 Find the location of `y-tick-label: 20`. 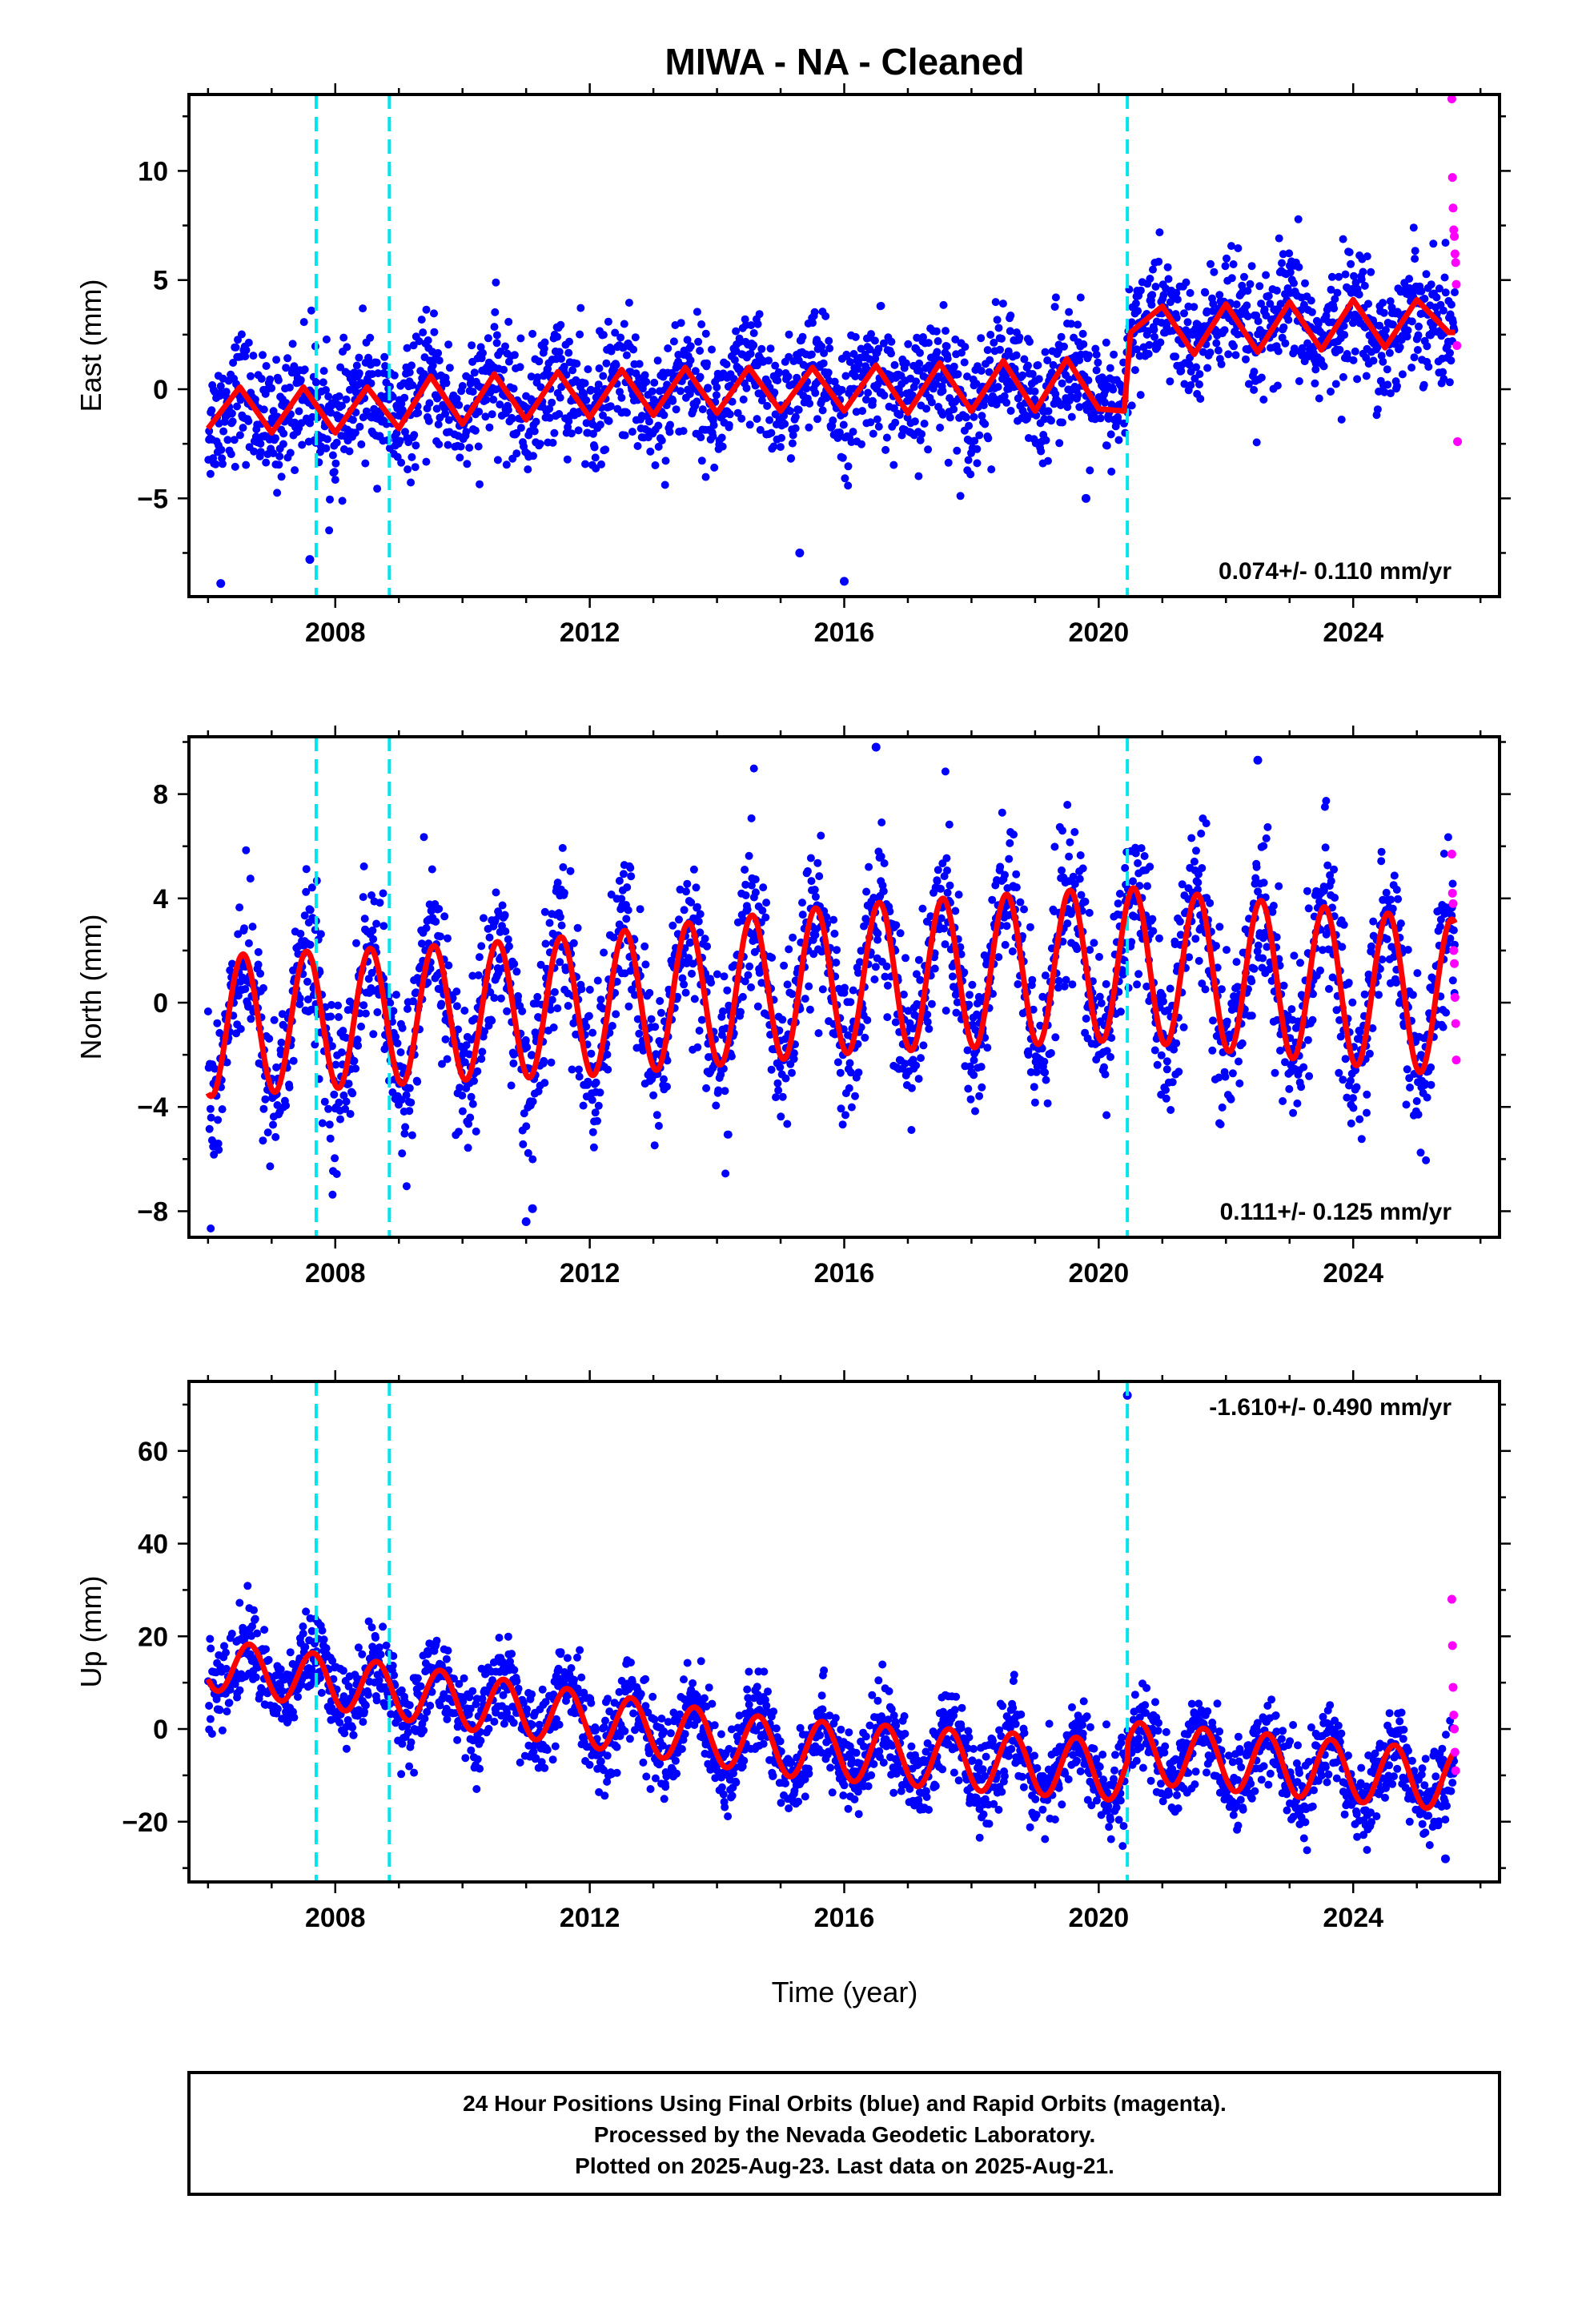

y-tick-label: 20 is located at coordinates (153, 1637).